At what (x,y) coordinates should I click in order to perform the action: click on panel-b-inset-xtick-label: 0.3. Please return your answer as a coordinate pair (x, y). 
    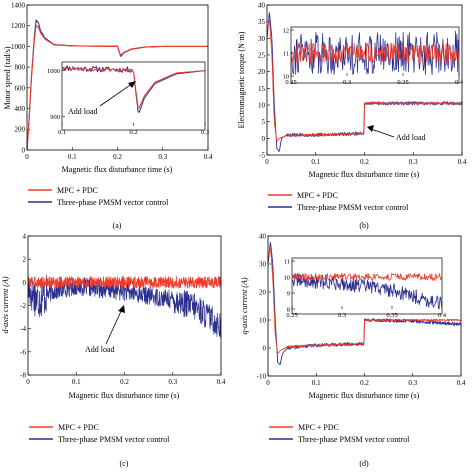
    Looking at the image, I should click on (347, 82).